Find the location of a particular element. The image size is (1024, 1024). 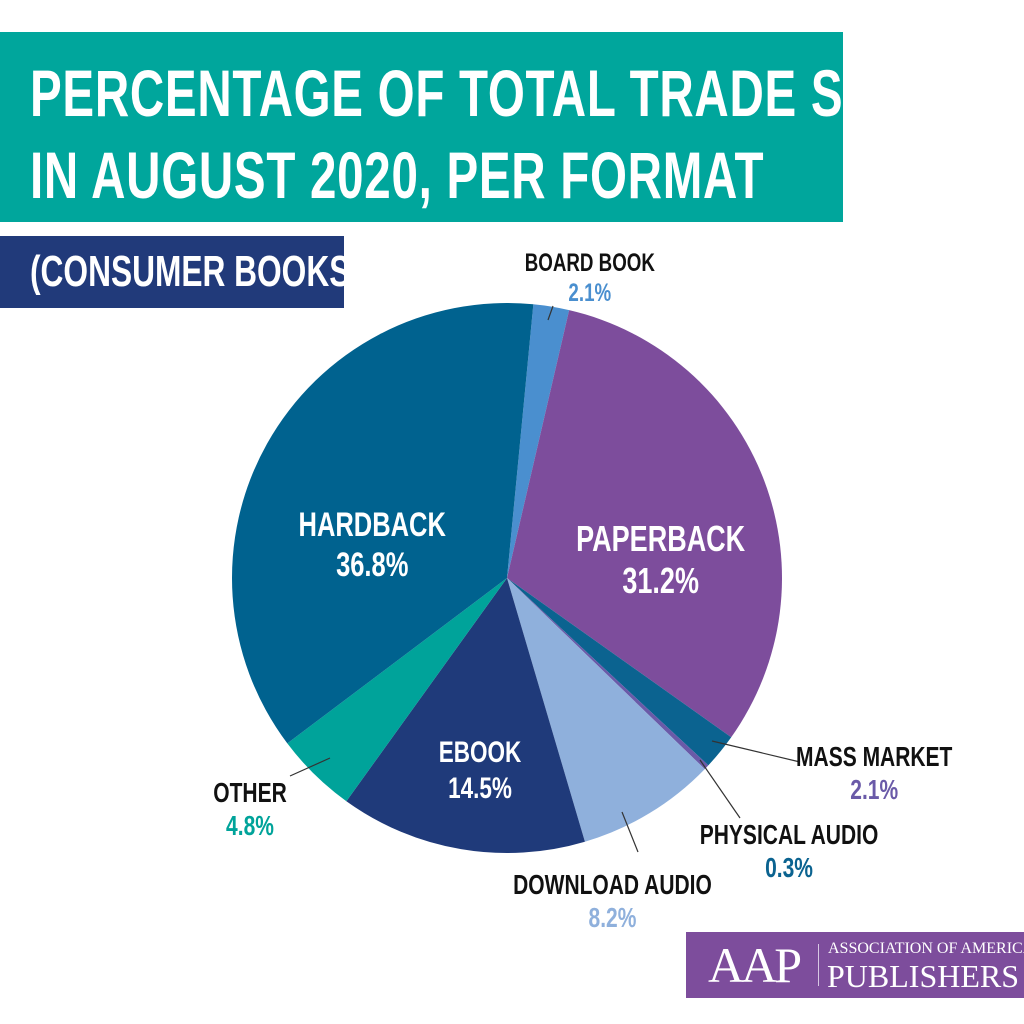

pie-slice-other is located at coordinates (397, 690).